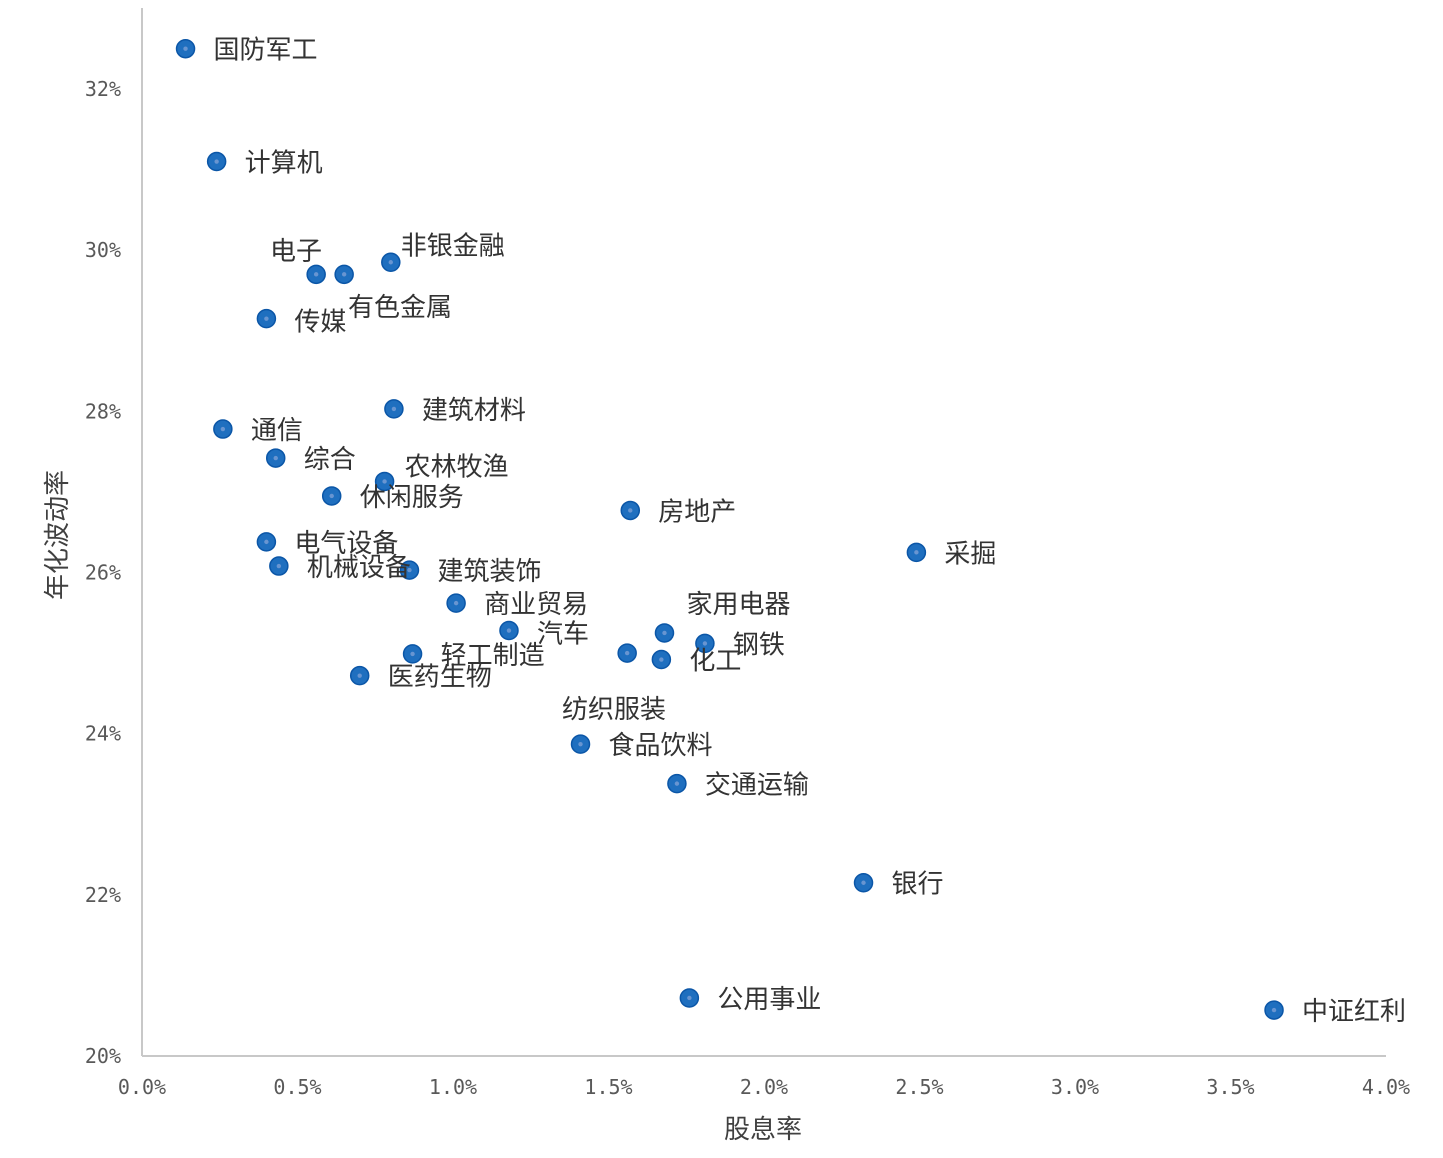 The image size is (1443, 1158). What do you see at coordinates (493, 656) in the screenshot?
I see `point-label: 轻工制造` at bounding box center [493, 656].